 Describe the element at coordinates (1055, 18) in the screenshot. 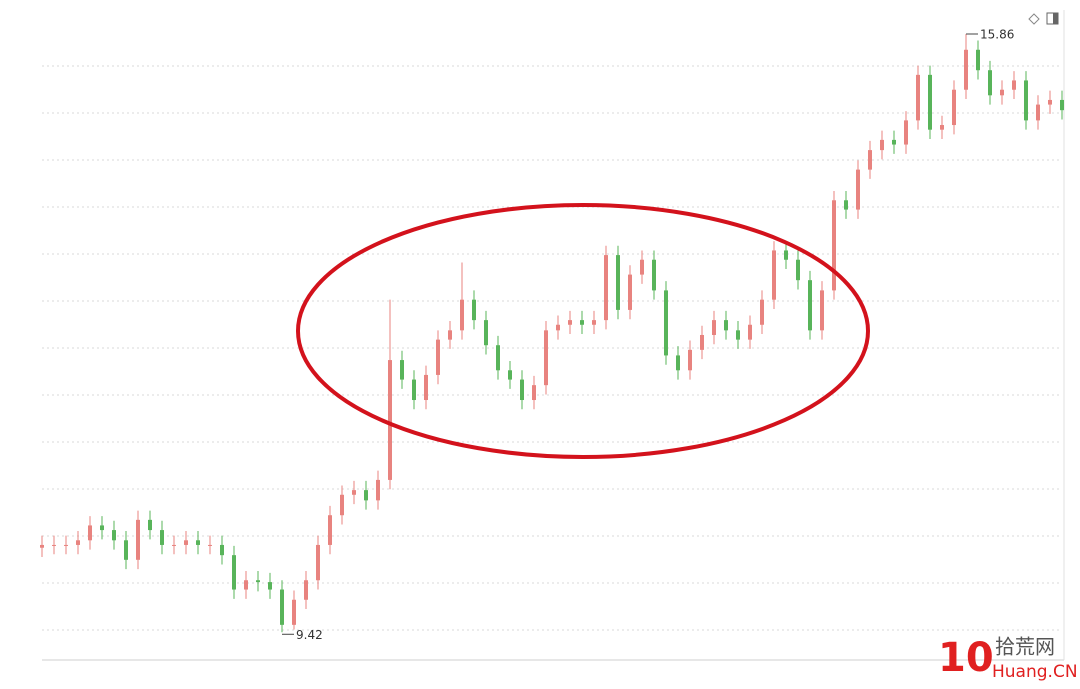

I see `icon-panel-fill` at that location.